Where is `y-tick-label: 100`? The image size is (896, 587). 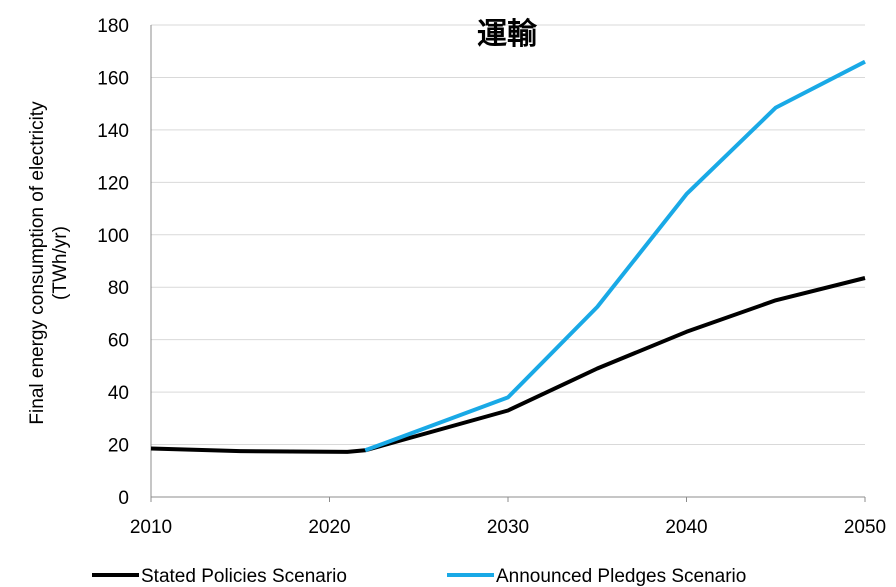
y-tick-label: 100 is located at coordinates (113, 236).